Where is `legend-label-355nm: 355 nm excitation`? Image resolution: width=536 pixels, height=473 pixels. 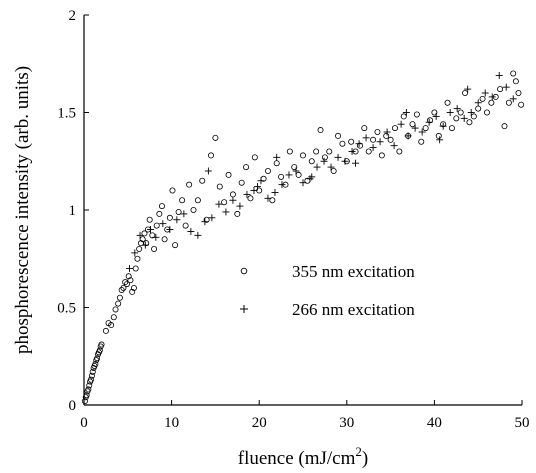
legend-label-355nm: 355 nm excitation is located at coordinates (353, 271).